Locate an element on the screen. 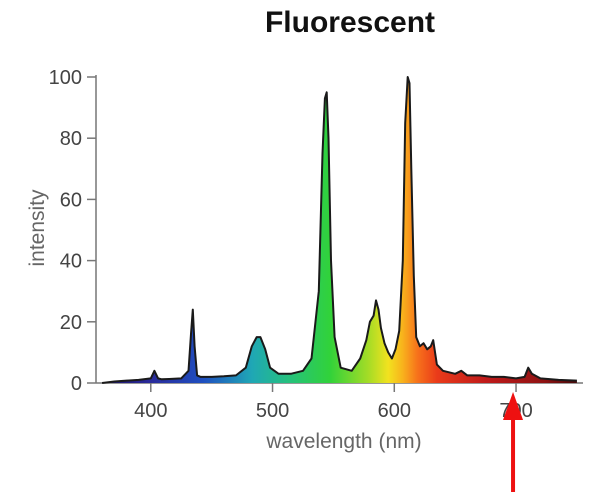  y-tick-label-0: 0 is located at coordinates (76, 384).